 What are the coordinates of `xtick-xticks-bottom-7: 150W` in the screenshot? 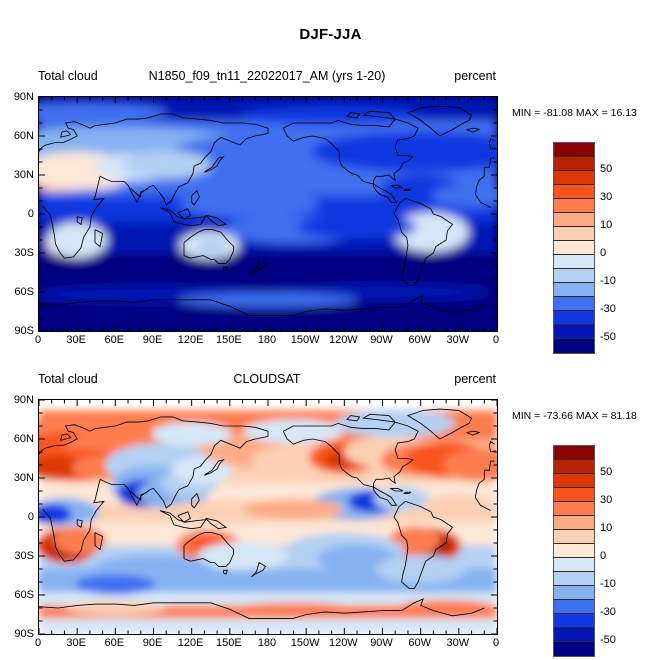 It's located at (305, 643).